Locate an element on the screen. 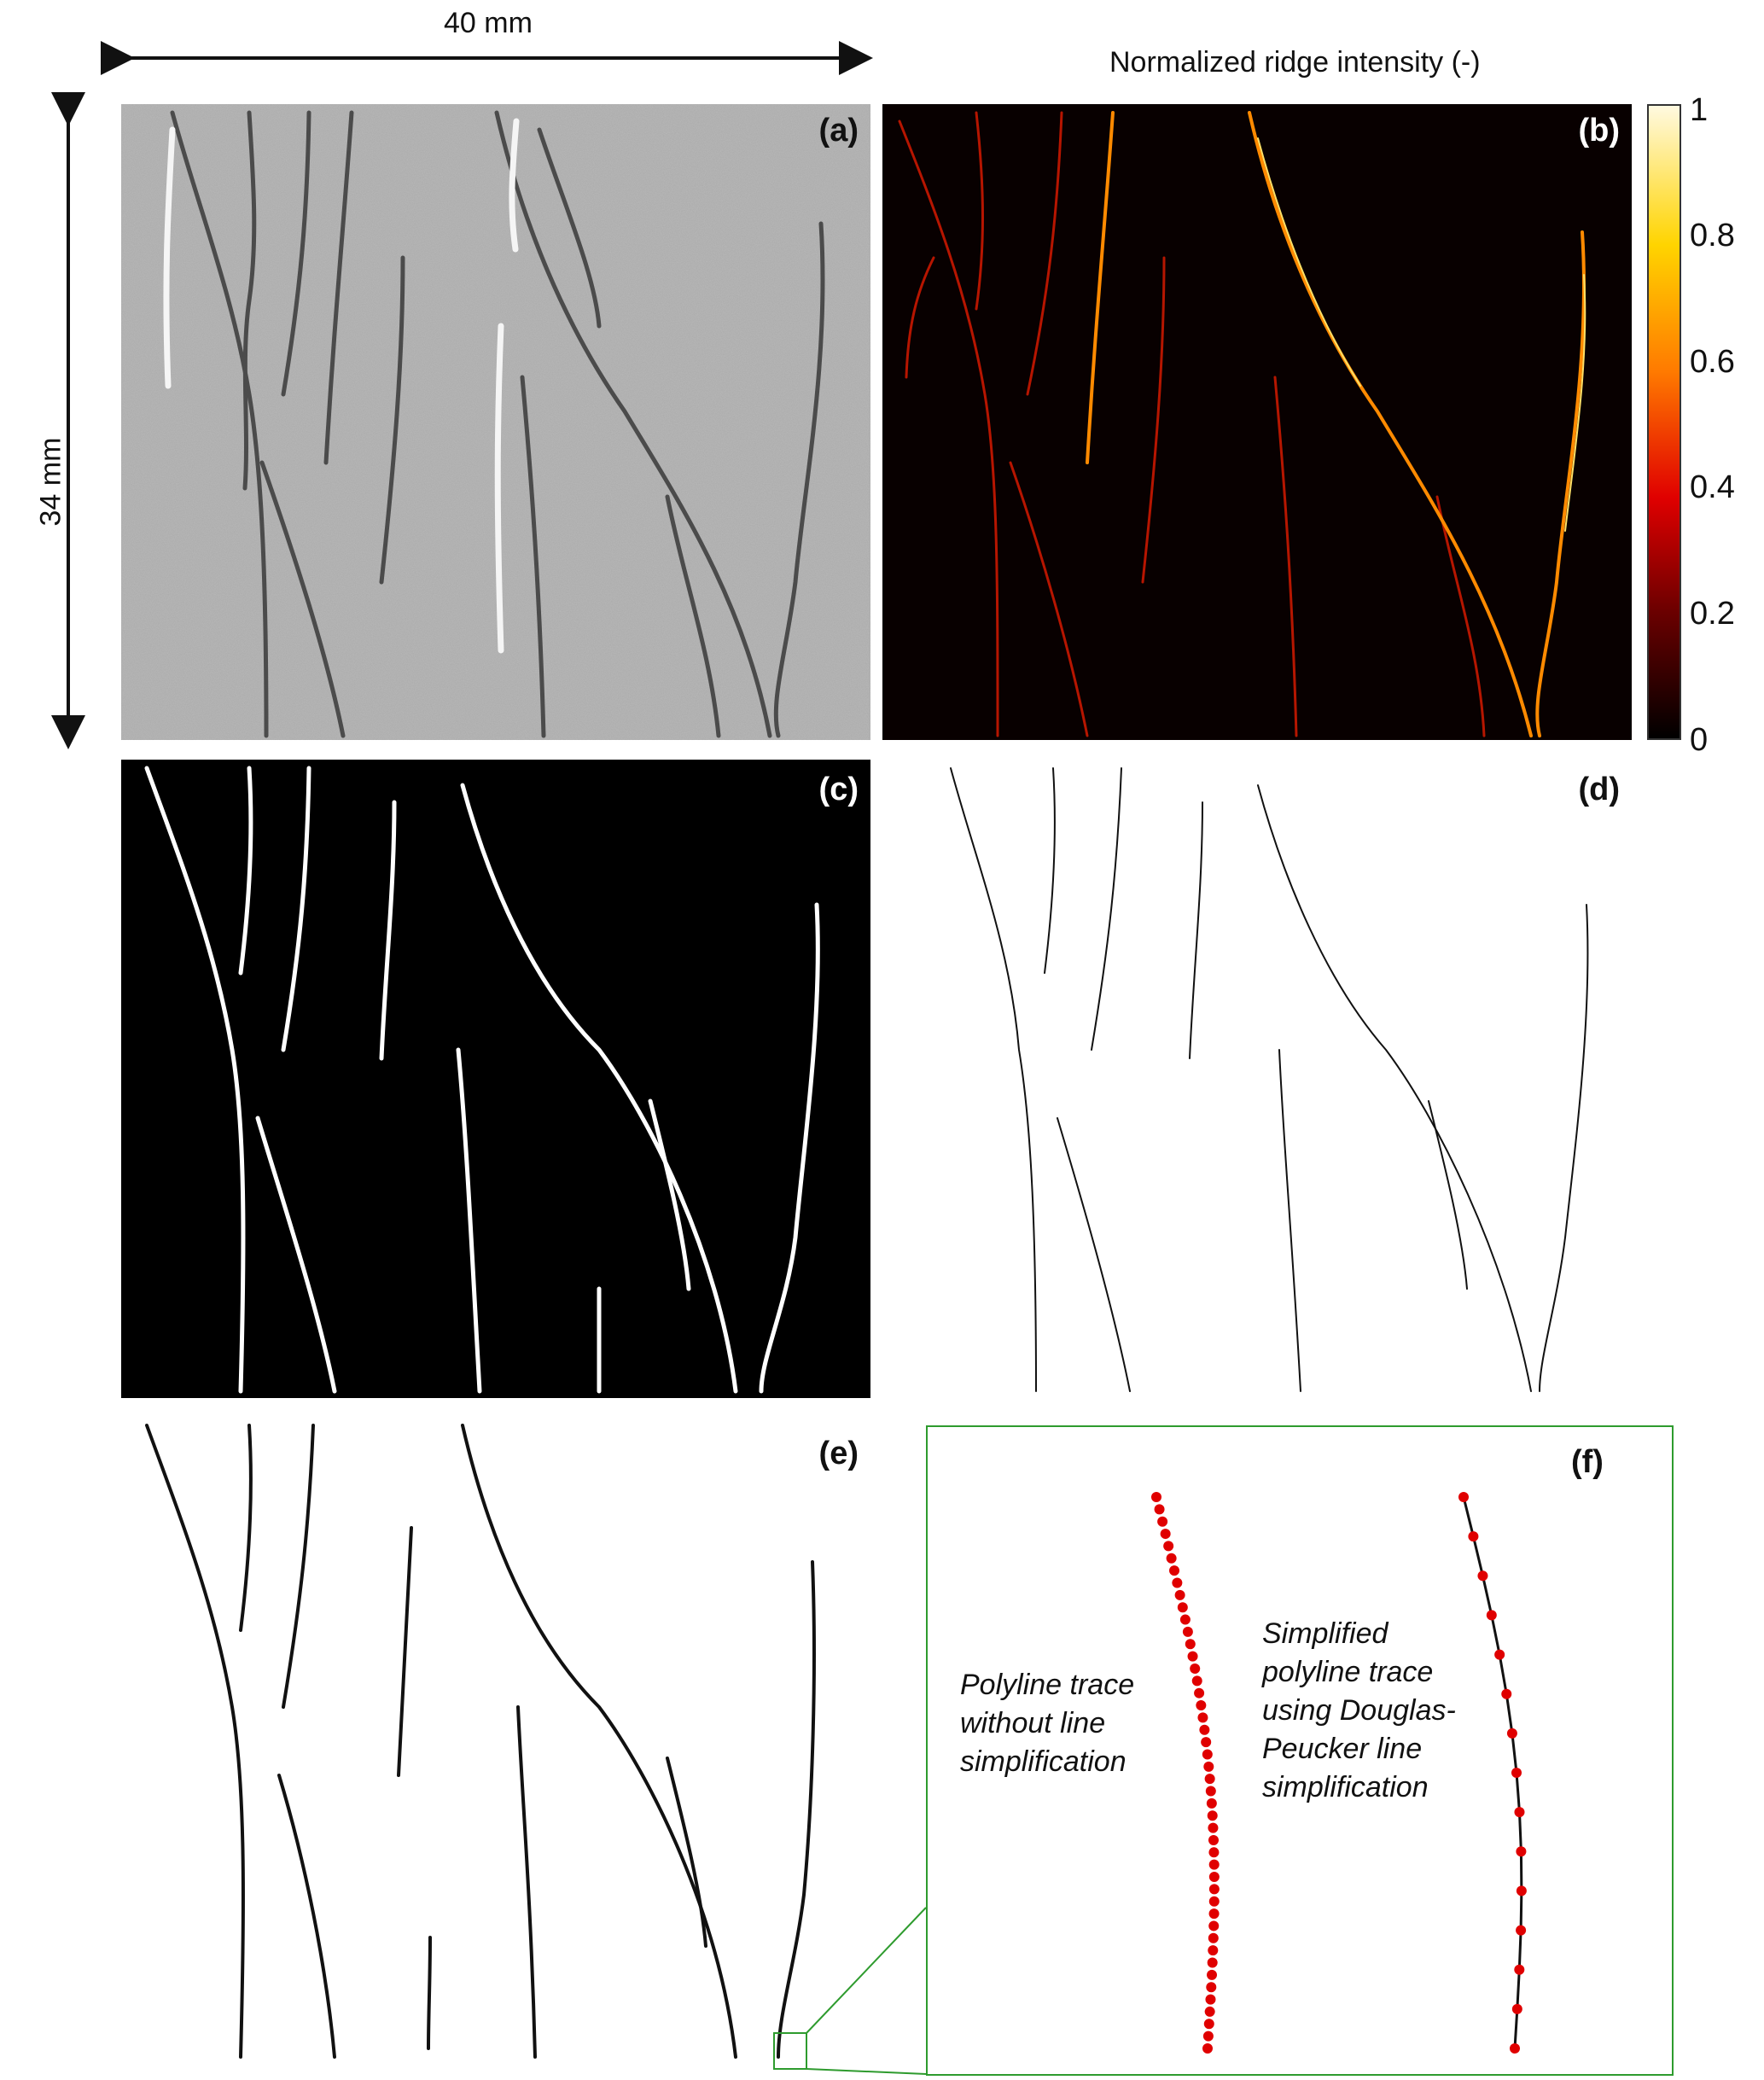 This screenshot has height=2080, width=1764. panel-b-ridge-heatmap: (b) is located at coordinates (1257, 422).